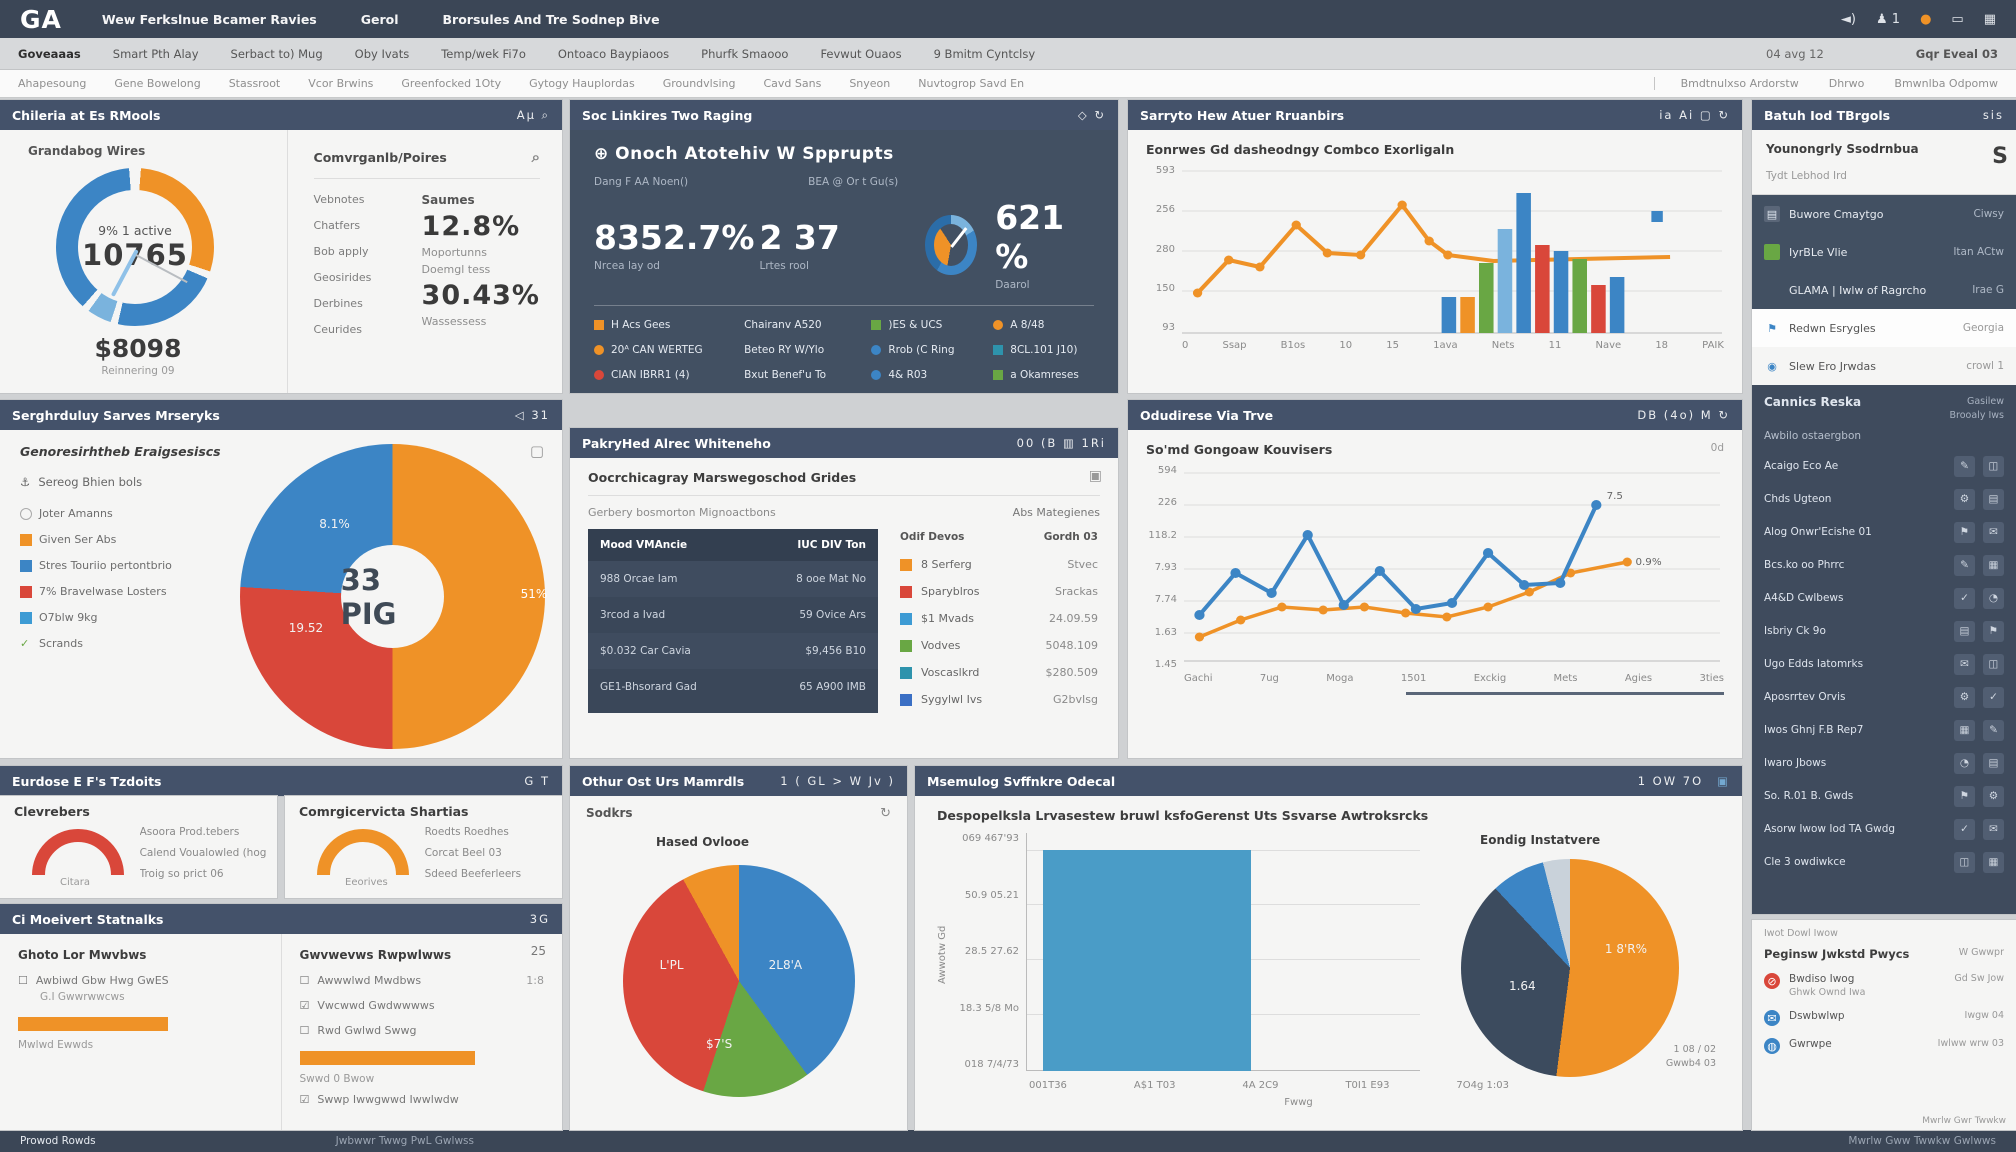 This screenshot has height=1152, width=2016. I want to click on sidebar-item: ◉ Slew Ero Jrwdas crowl 1, so click(1884, 366).